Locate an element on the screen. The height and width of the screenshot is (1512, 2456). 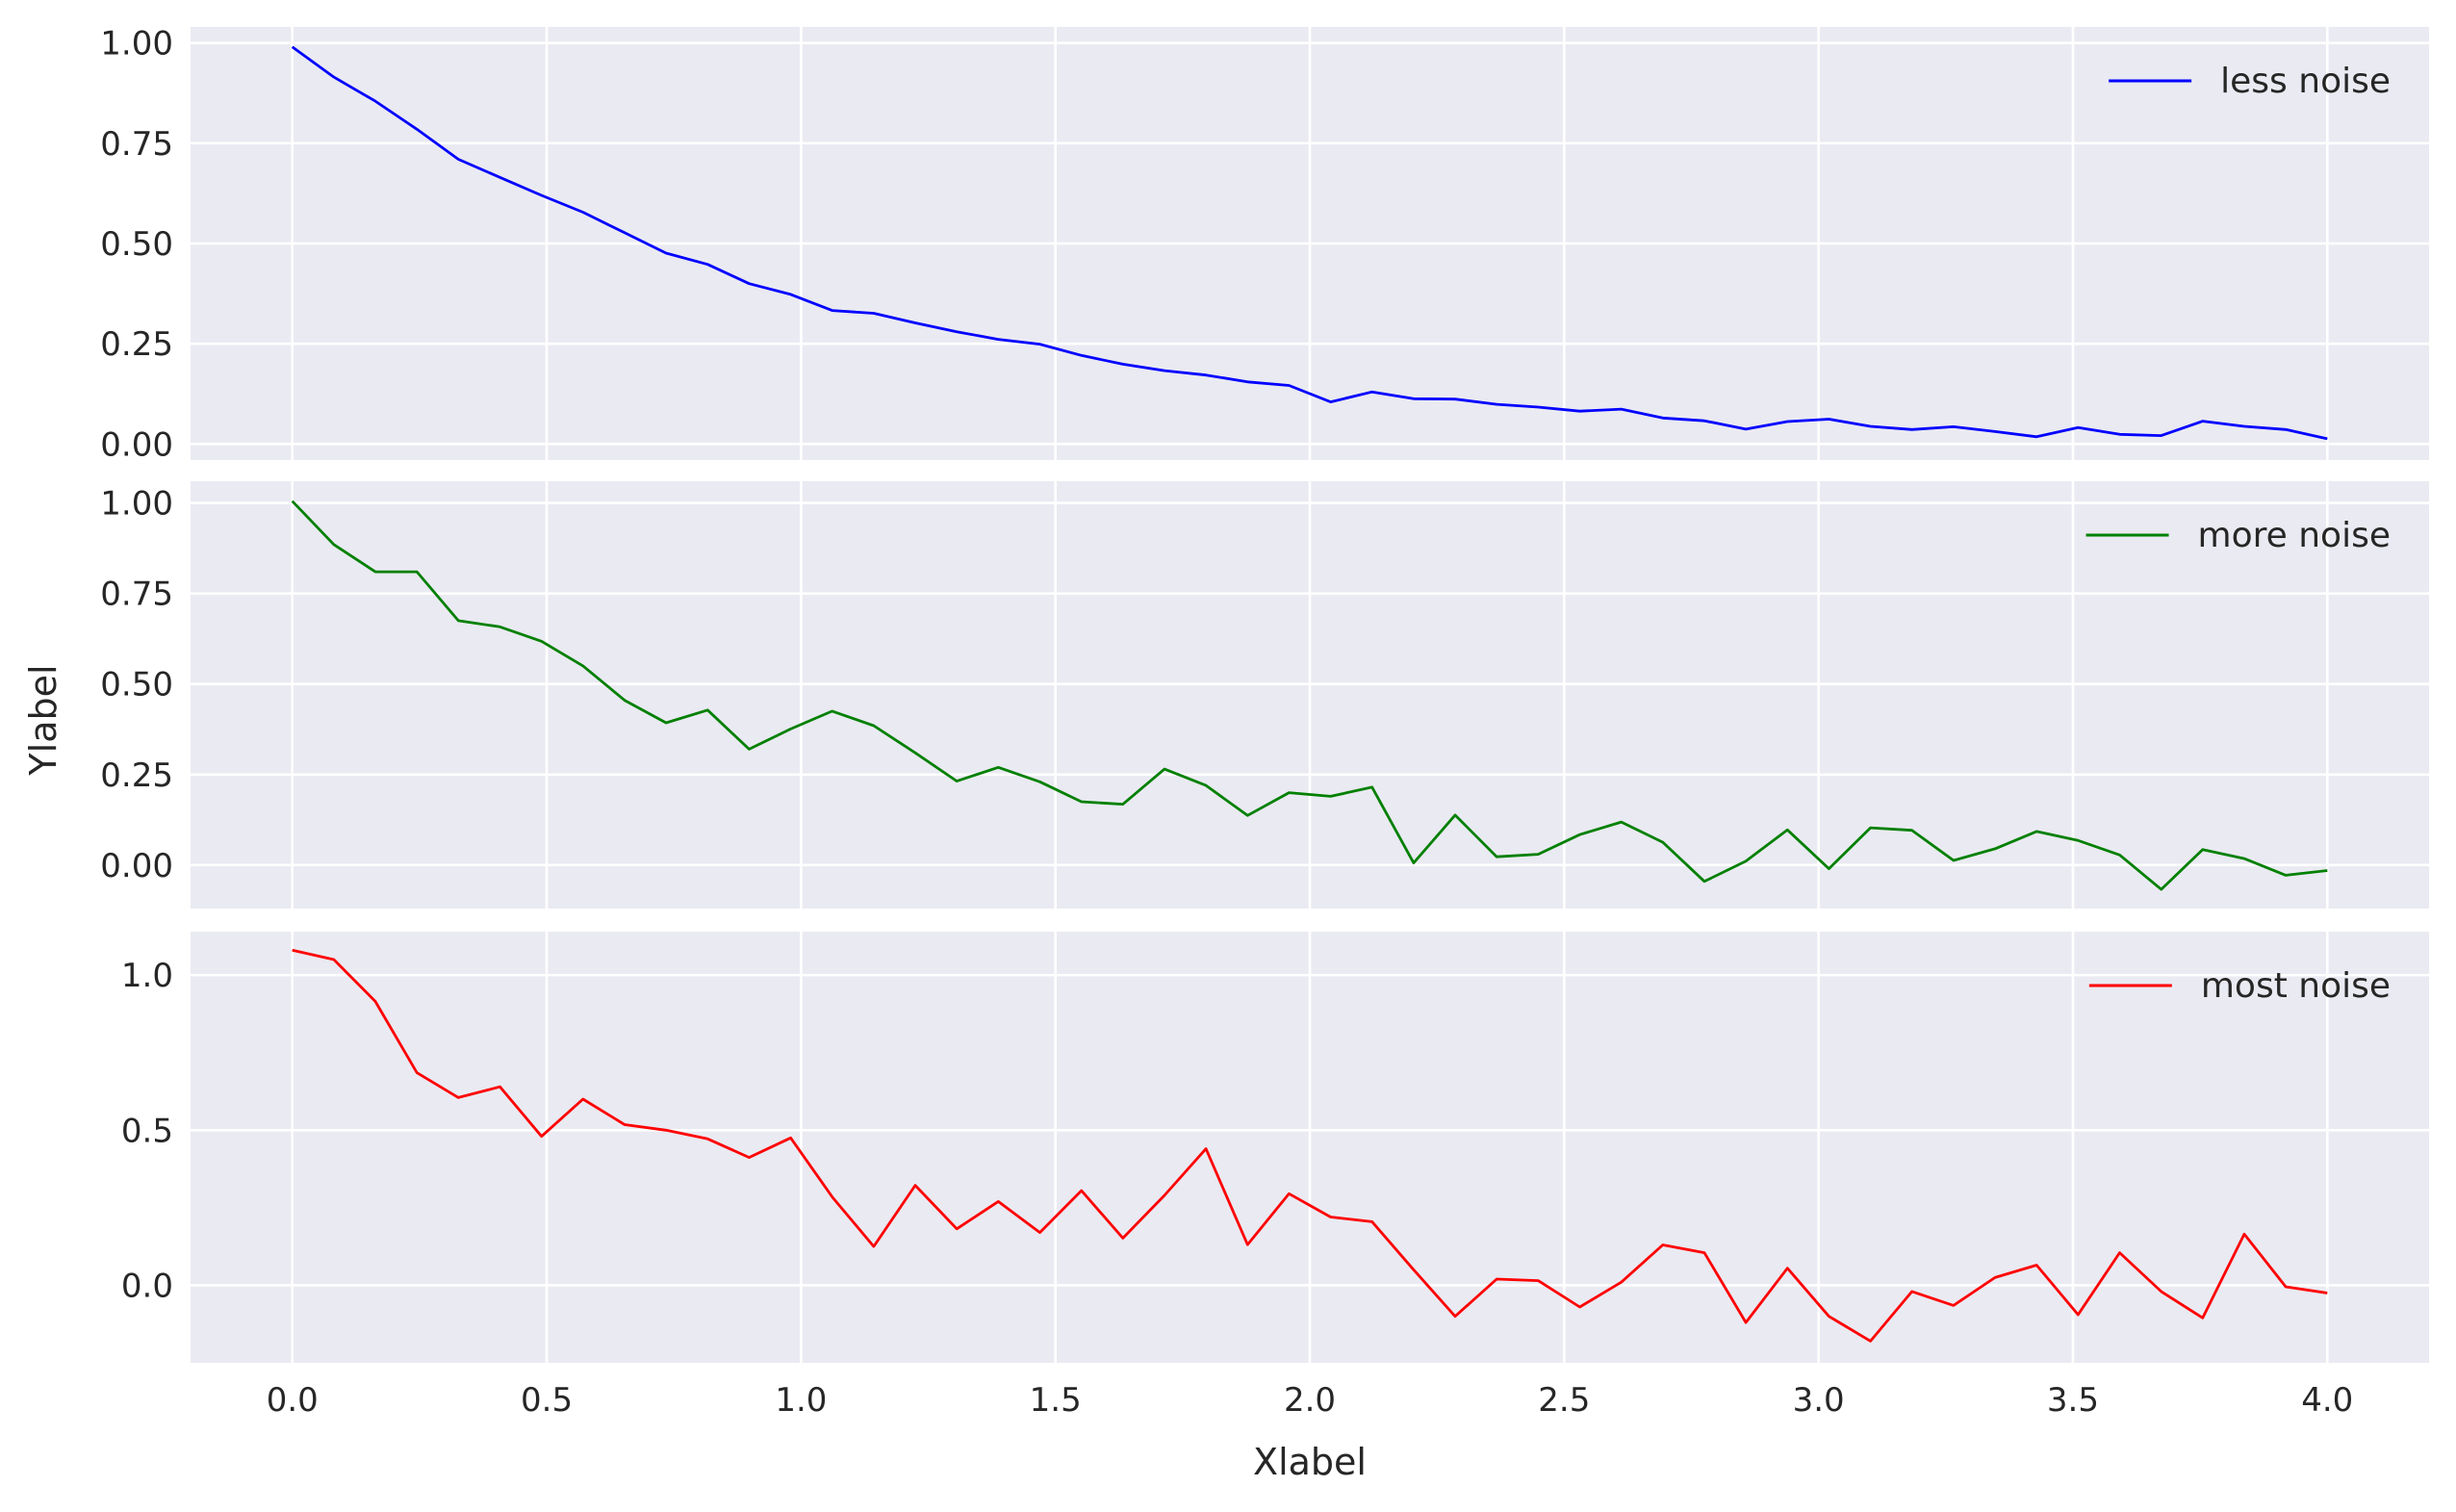
legend-label: more noise is located at coordinates (2295, 535).